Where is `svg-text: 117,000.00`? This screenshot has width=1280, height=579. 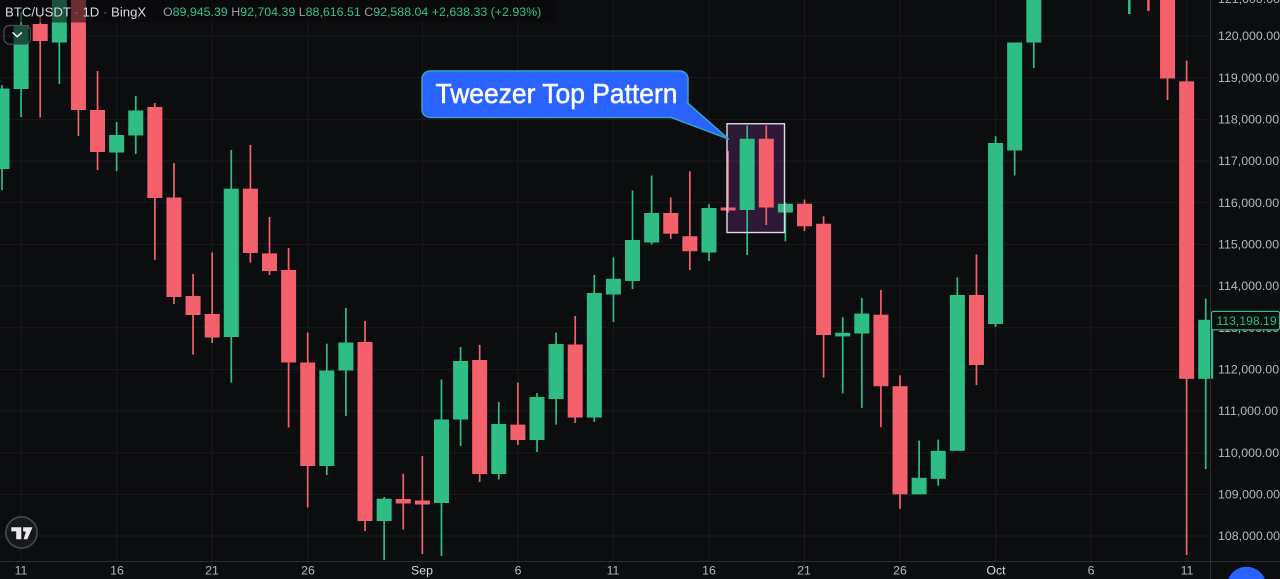
svg-text: 117,000.00 is located at coordinates (1248, 161).